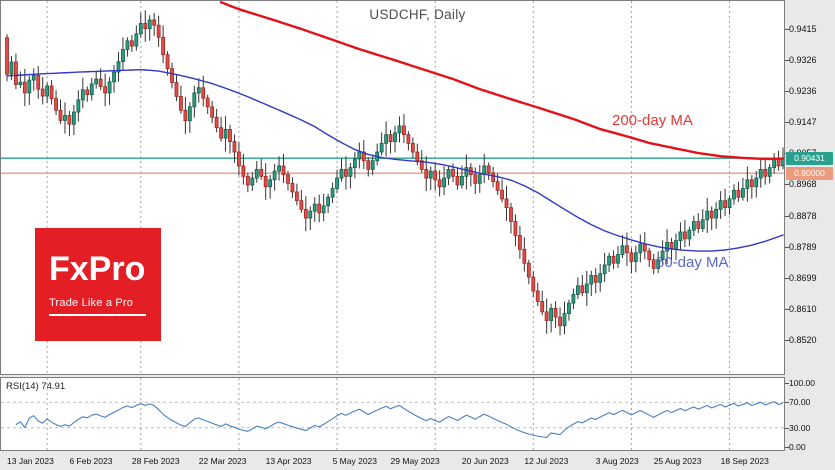 This screenshot has height=470, width=835. I want to click on rsi-axis-label: 70.00, so click(800, 402).